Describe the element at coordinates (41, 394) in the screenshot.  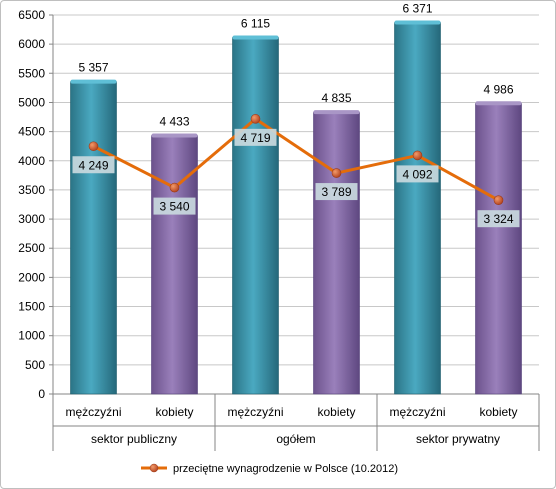
I see `y-tick-label: 0` at that location.